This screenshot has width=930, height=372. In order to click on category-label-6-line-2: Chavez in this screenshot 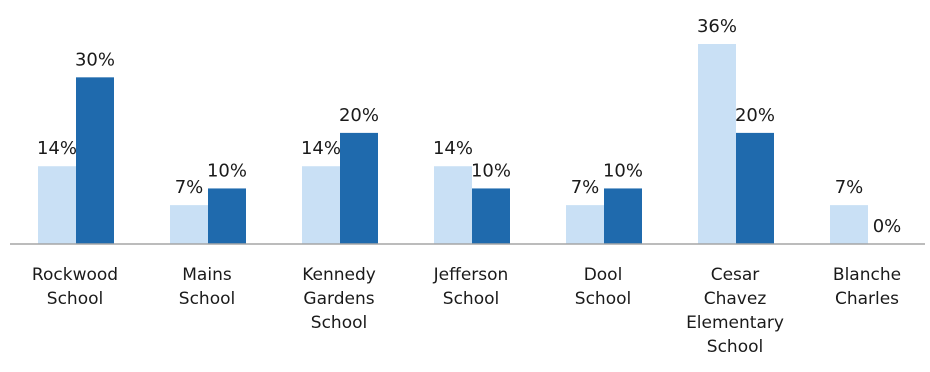, I will do `click(735, 299)`.